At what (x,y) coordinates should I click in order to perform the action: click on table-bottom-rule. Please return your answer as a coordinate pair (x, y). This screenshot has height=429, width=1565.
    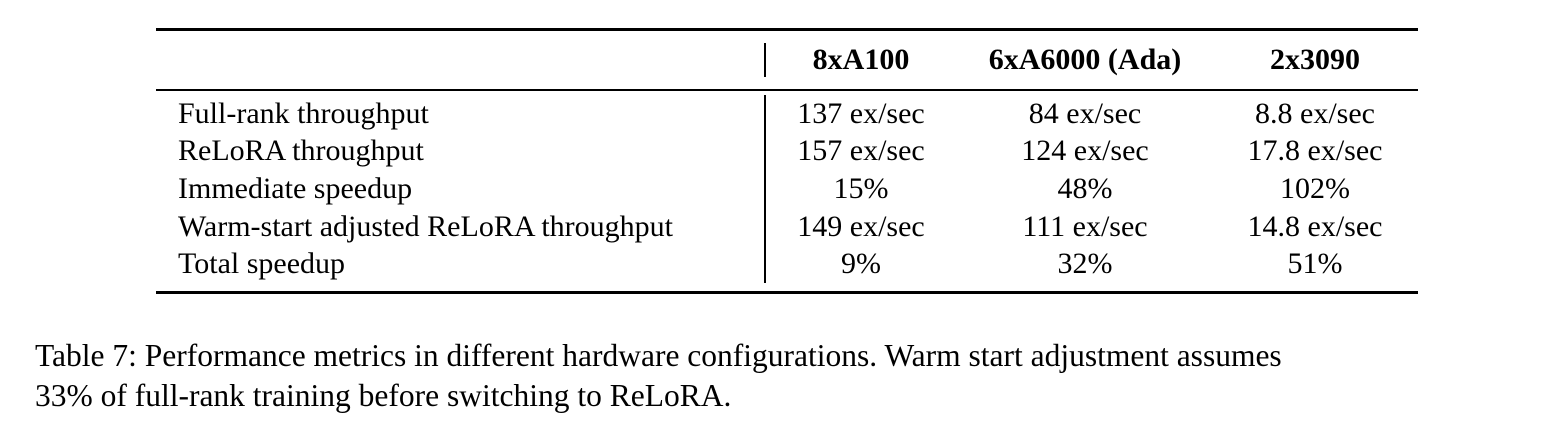
    Looking at the image, I should click on (787, 292).